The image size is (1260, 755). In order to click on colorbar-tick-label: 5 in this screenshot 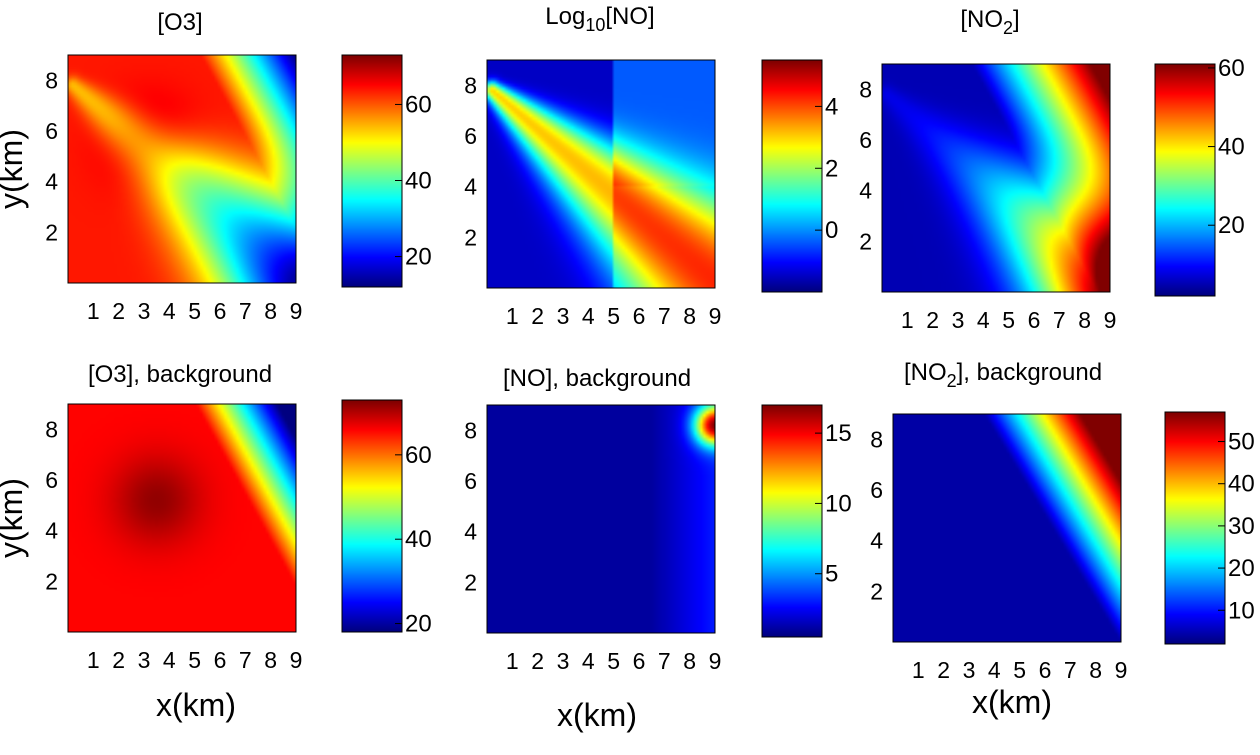, I will do `click(831, 574)`.